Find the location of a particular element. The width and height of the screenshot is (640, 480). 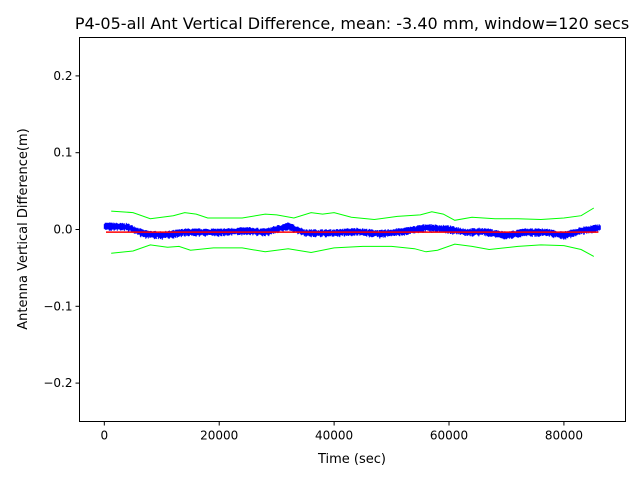

data-series-line is located at coordinates (352, 231).